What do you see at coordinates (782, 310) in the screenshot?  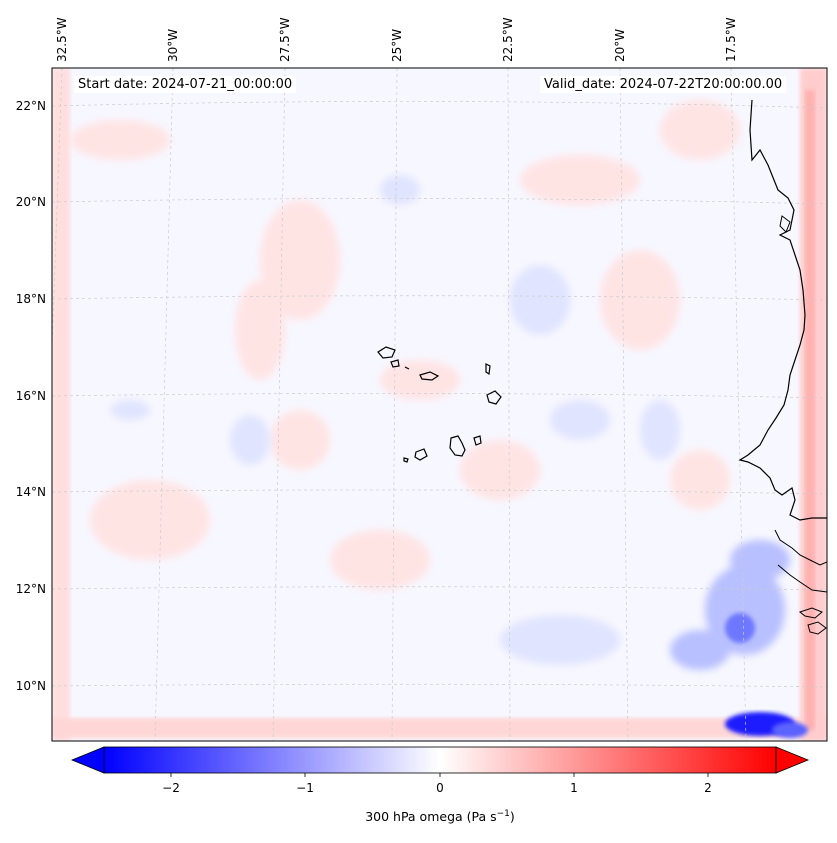 I see `africa-coastline` at bounding box center [782, 310].